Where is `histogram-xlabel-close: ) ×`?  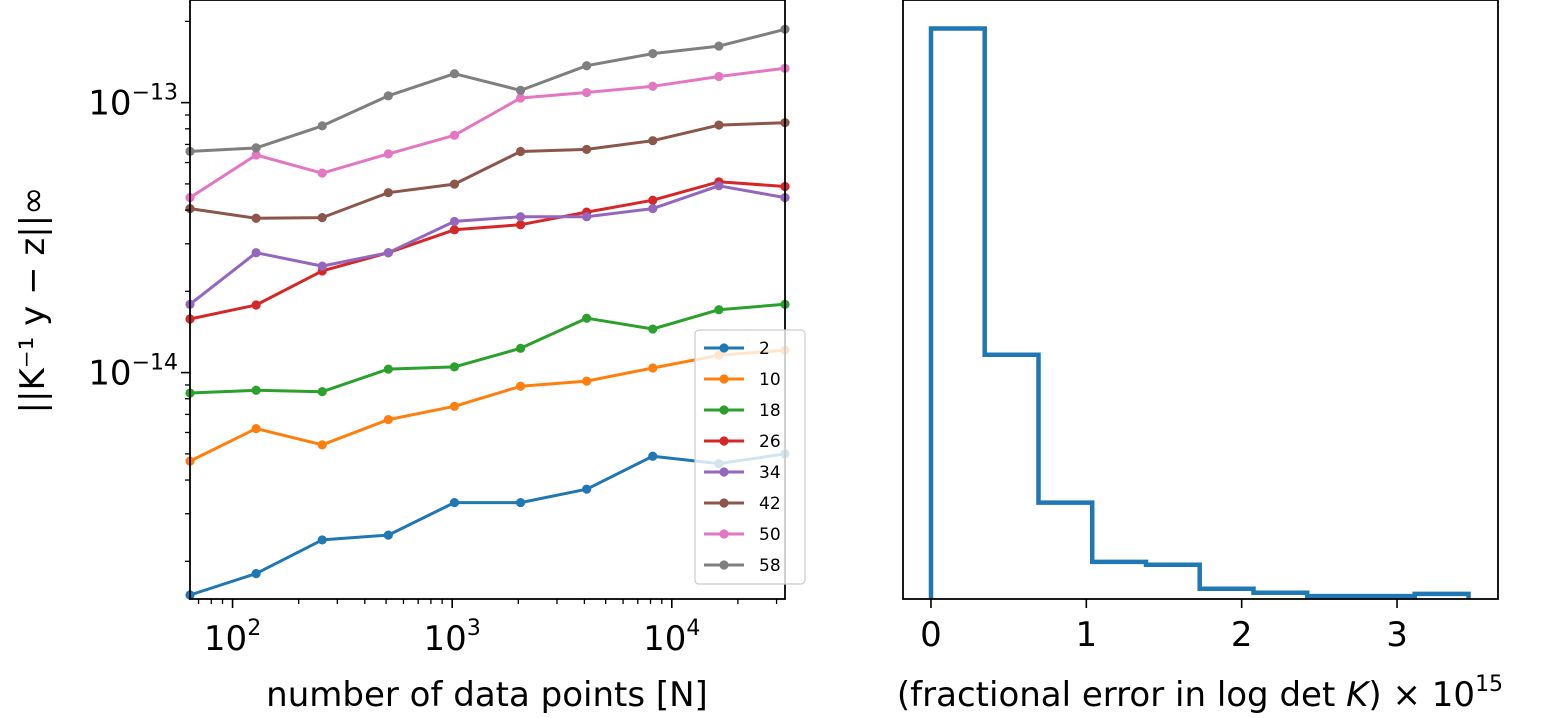
histogram-xlabel-close: ) × is located at coordinates (1399, 695).